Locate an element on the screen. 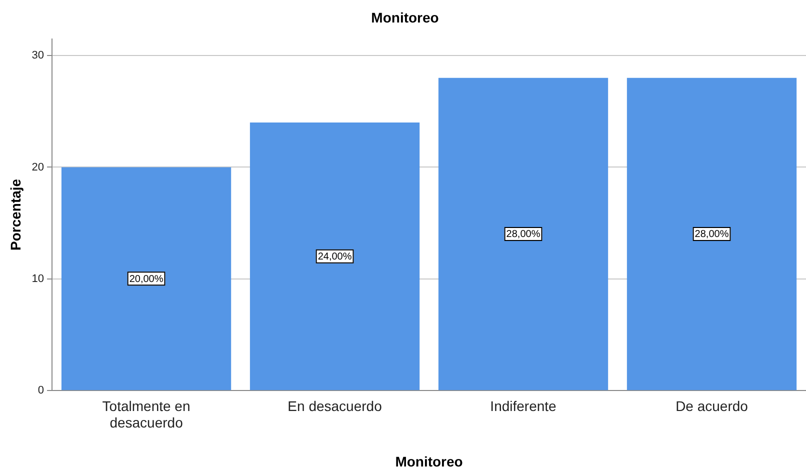 The height and width of the screenshot is (475, 806). data-label: 20,00% is located at coordinates (146, 279).